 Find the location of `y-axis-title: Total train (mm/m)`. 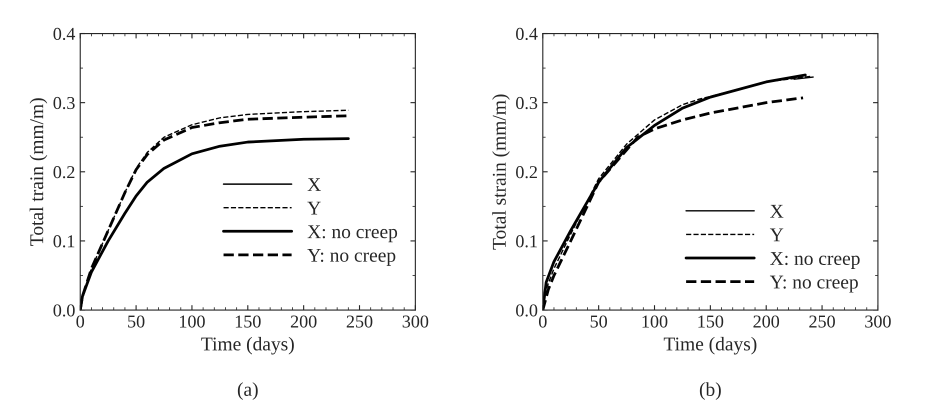

y-axis-title: Total train (mm/m) is located at coordinates (39, 172).